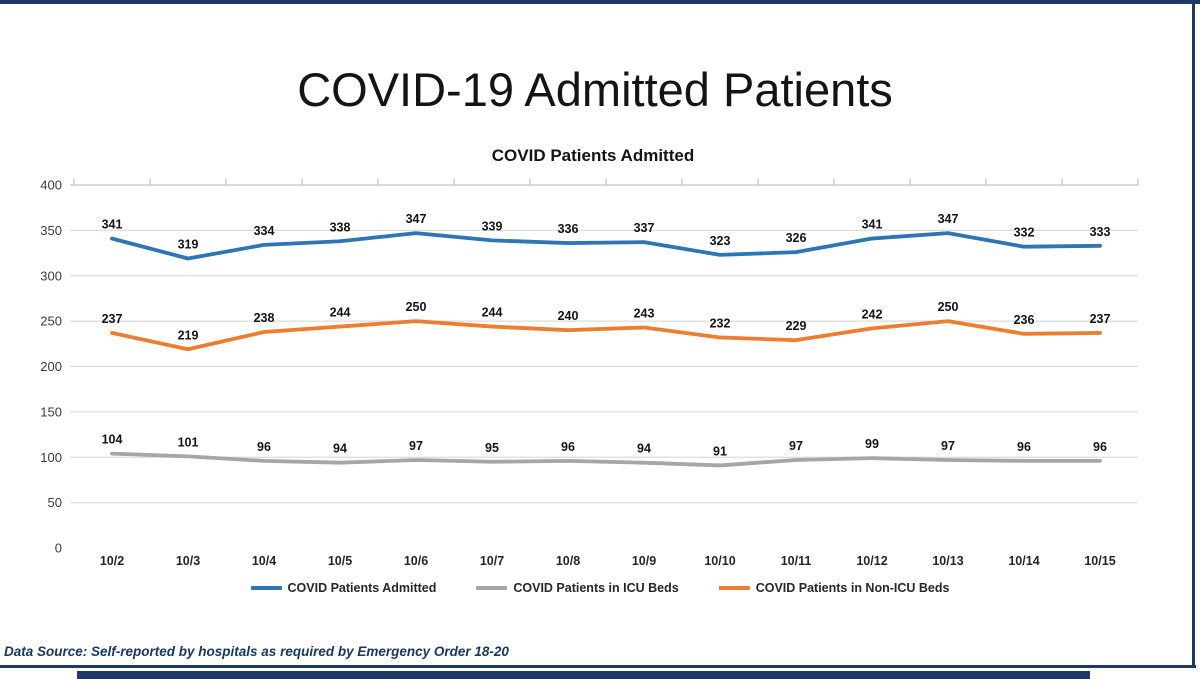 Image resolution: width=1200 pixels, height=679 pixels. I want to click on svg-text: 338, so click(340, 227).